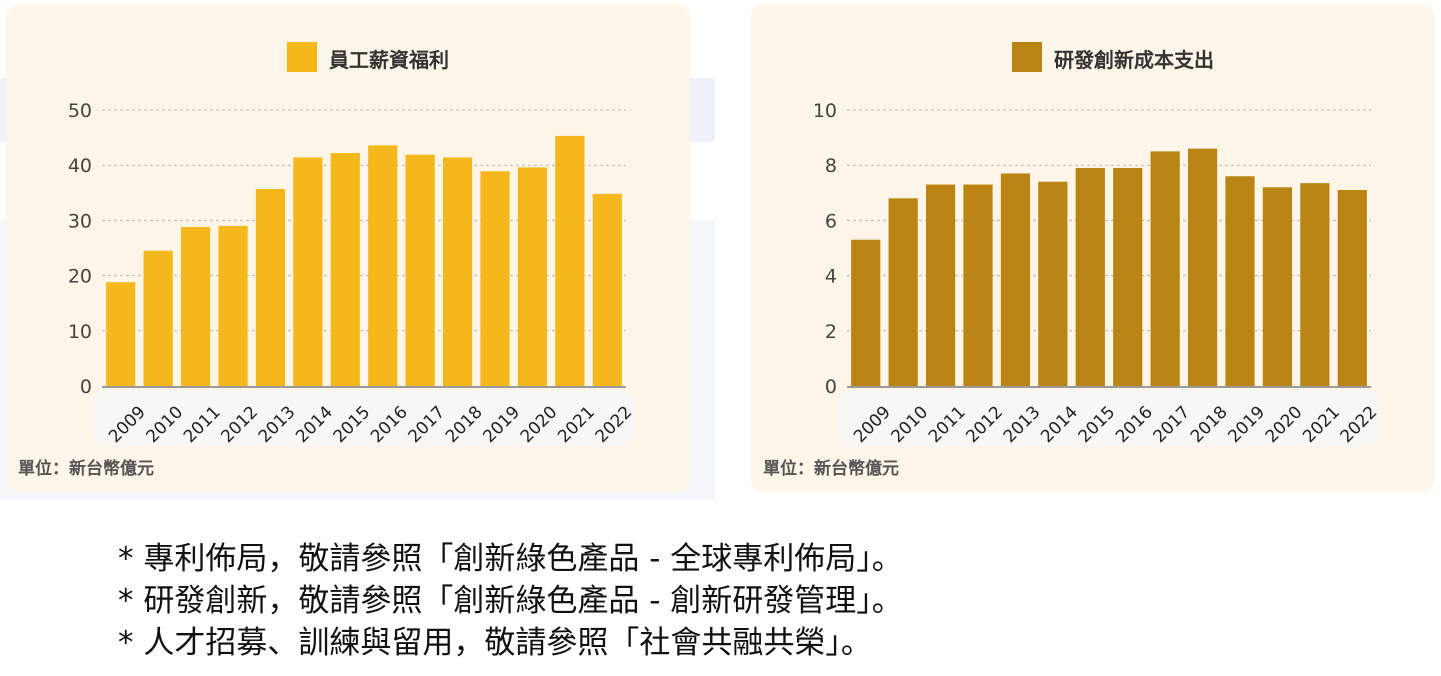 The image size is (1441, 676). I want to click on y-tick-label: 30, so click(80, 221).